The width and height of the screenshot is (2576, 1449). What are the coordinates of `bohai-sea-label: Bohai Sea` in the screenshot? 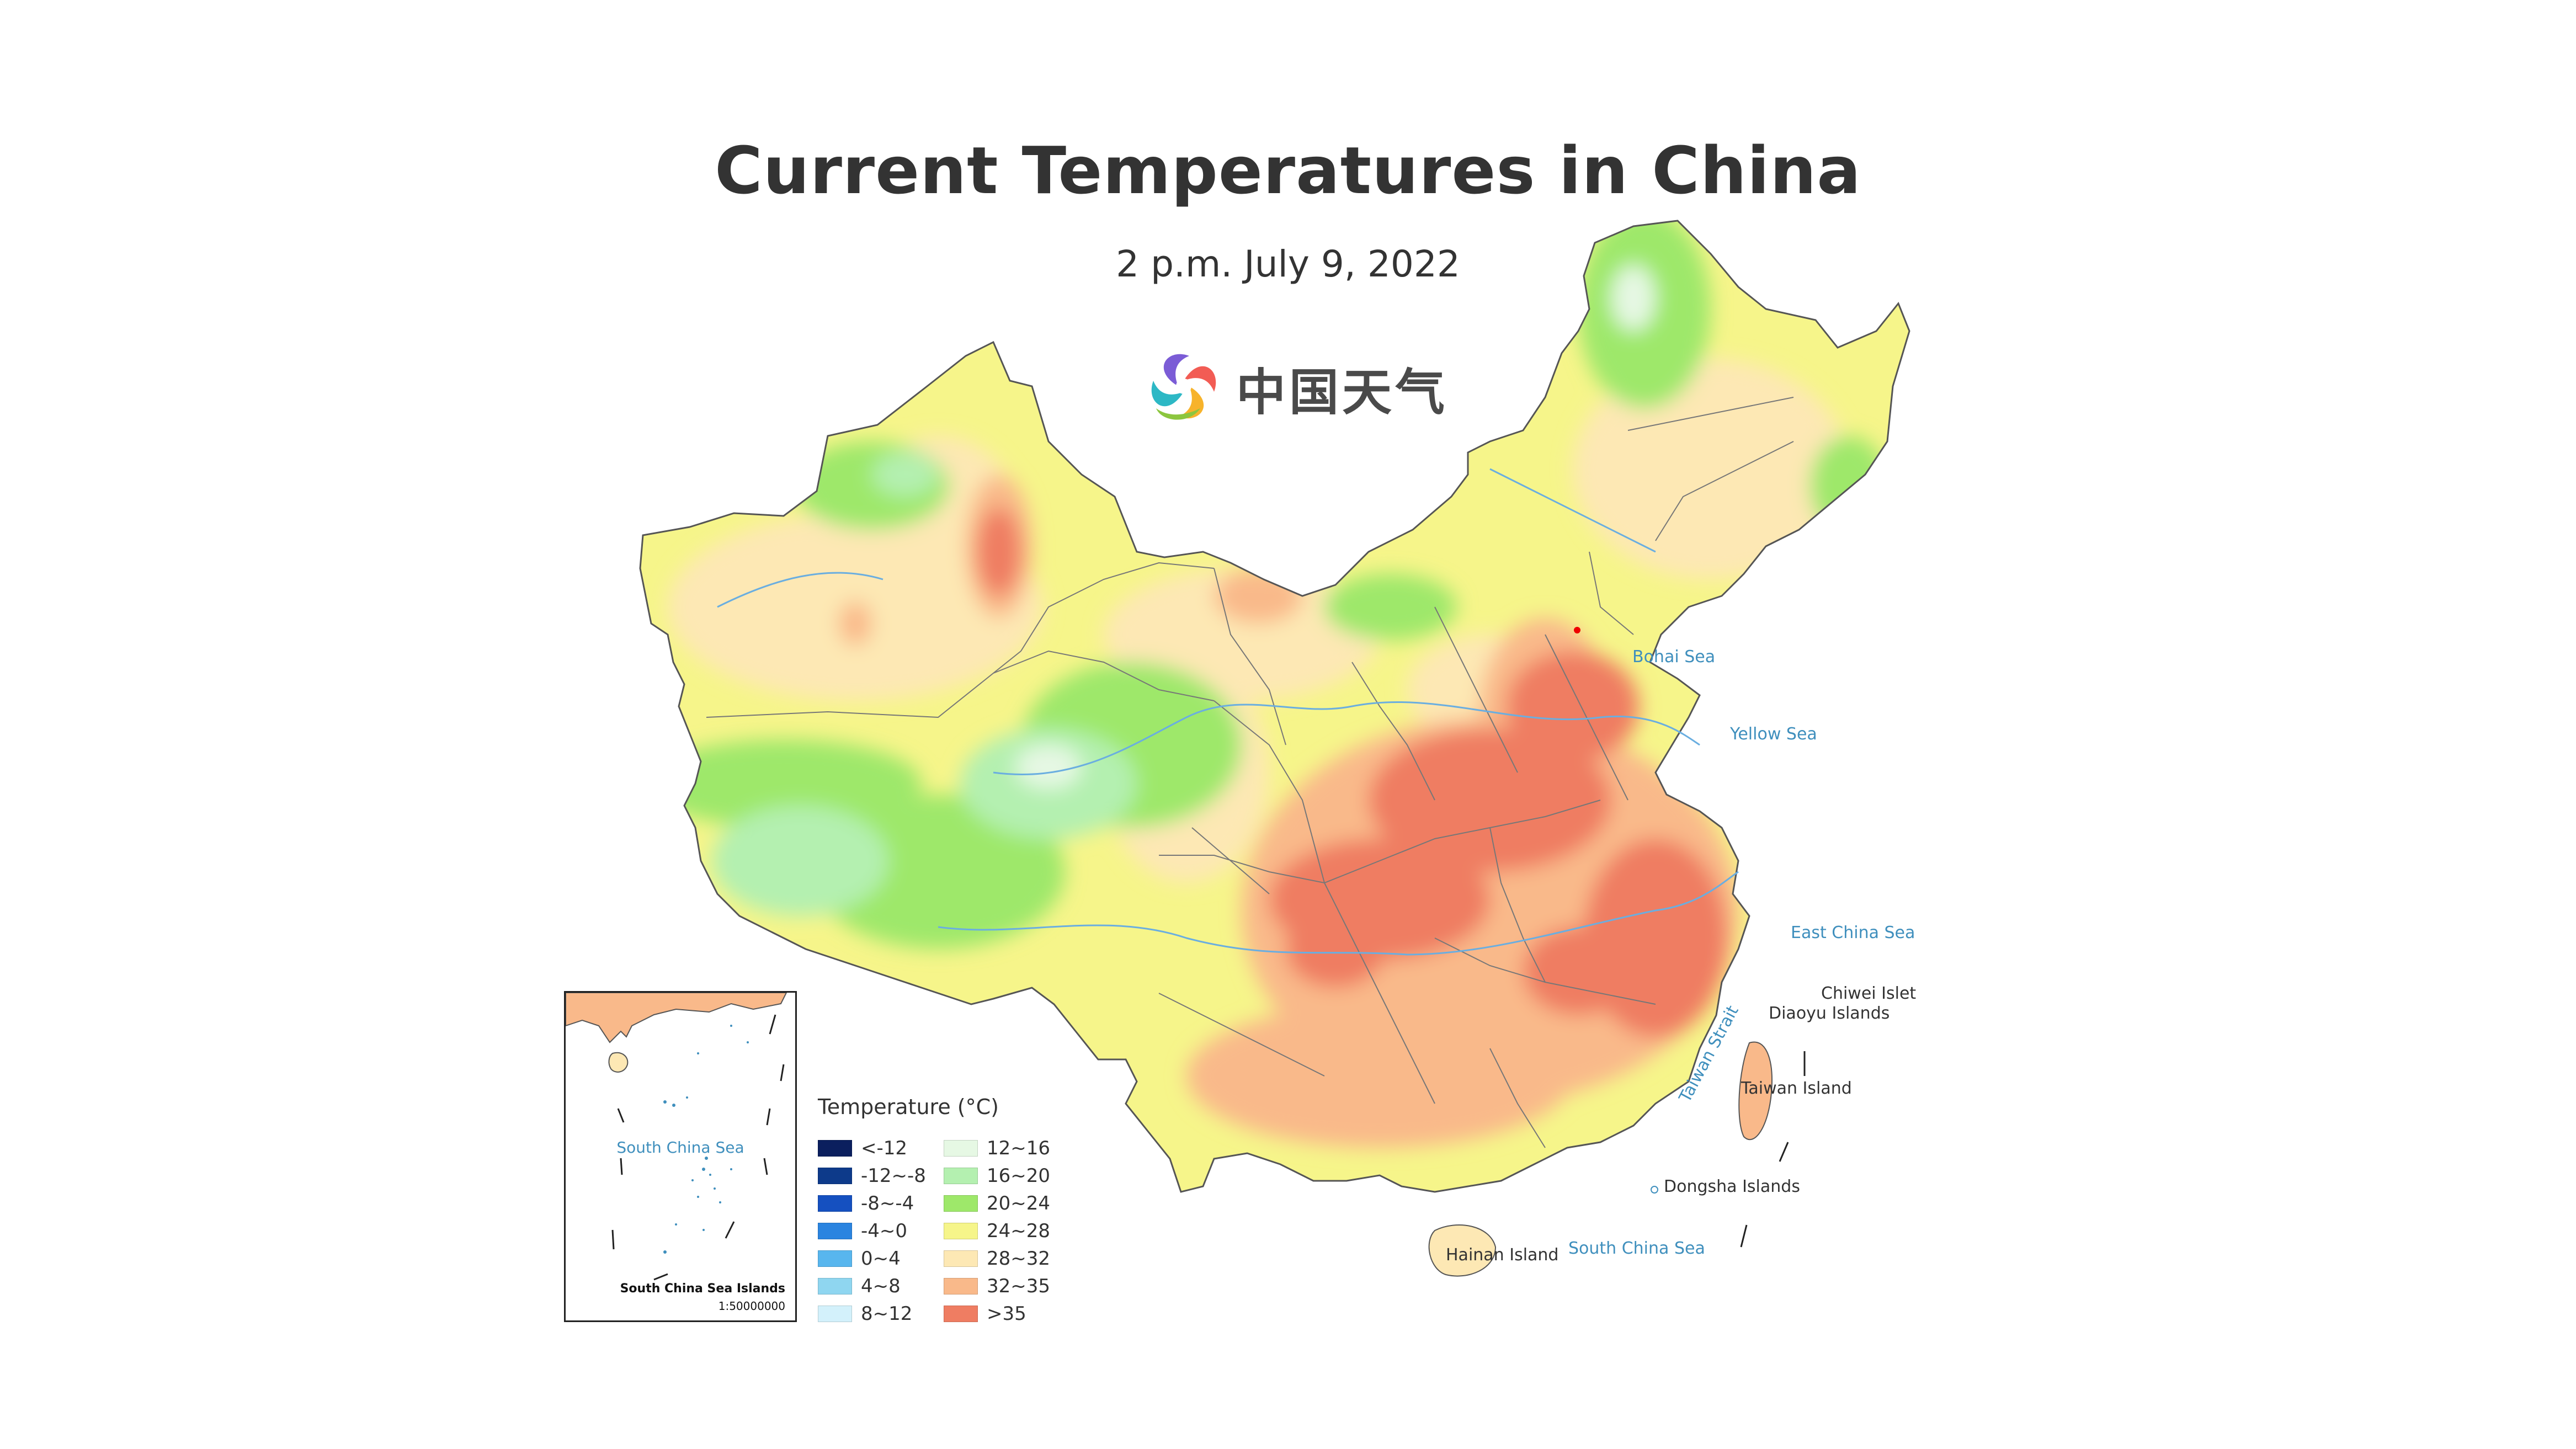 It's located at (1673, 657).